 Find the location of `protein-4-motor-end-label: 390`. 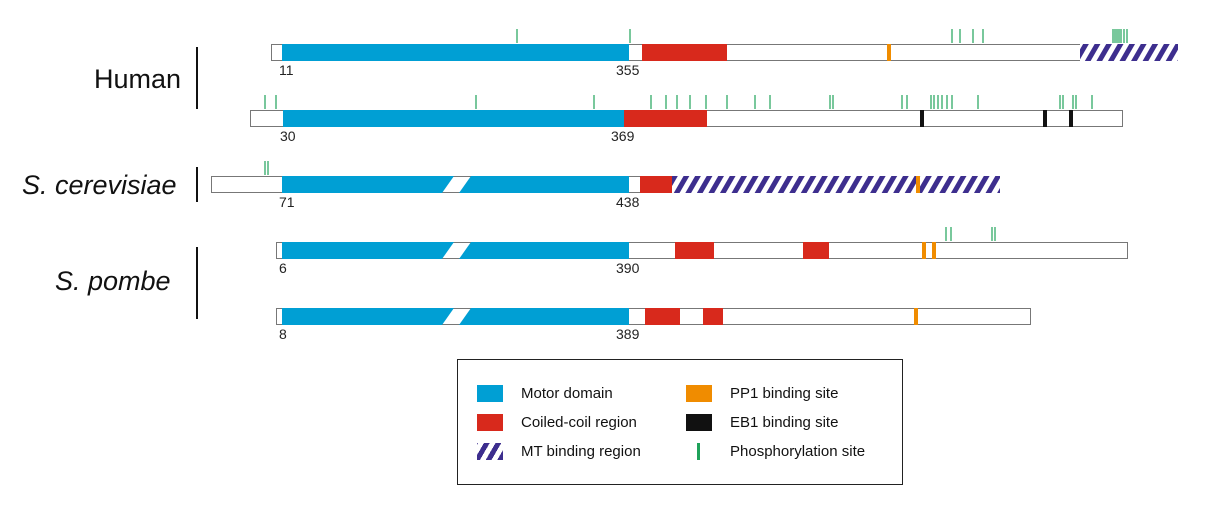

protein-4-motor-end-label: 390 is located at coordinates (628, 268).